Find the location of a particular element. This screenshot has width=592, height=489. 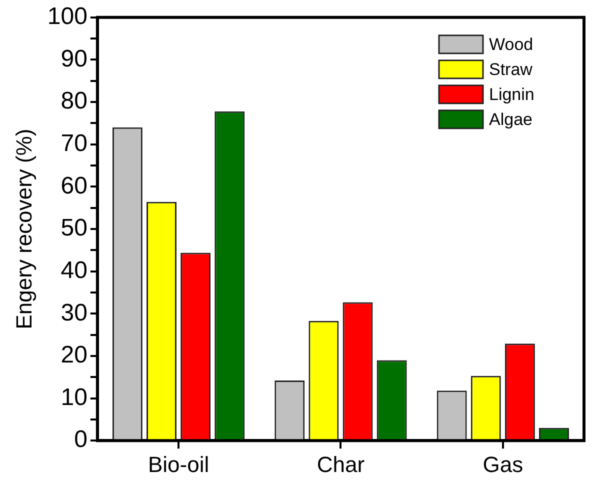

legend-label: Algae is located at coordinates (510, 120).